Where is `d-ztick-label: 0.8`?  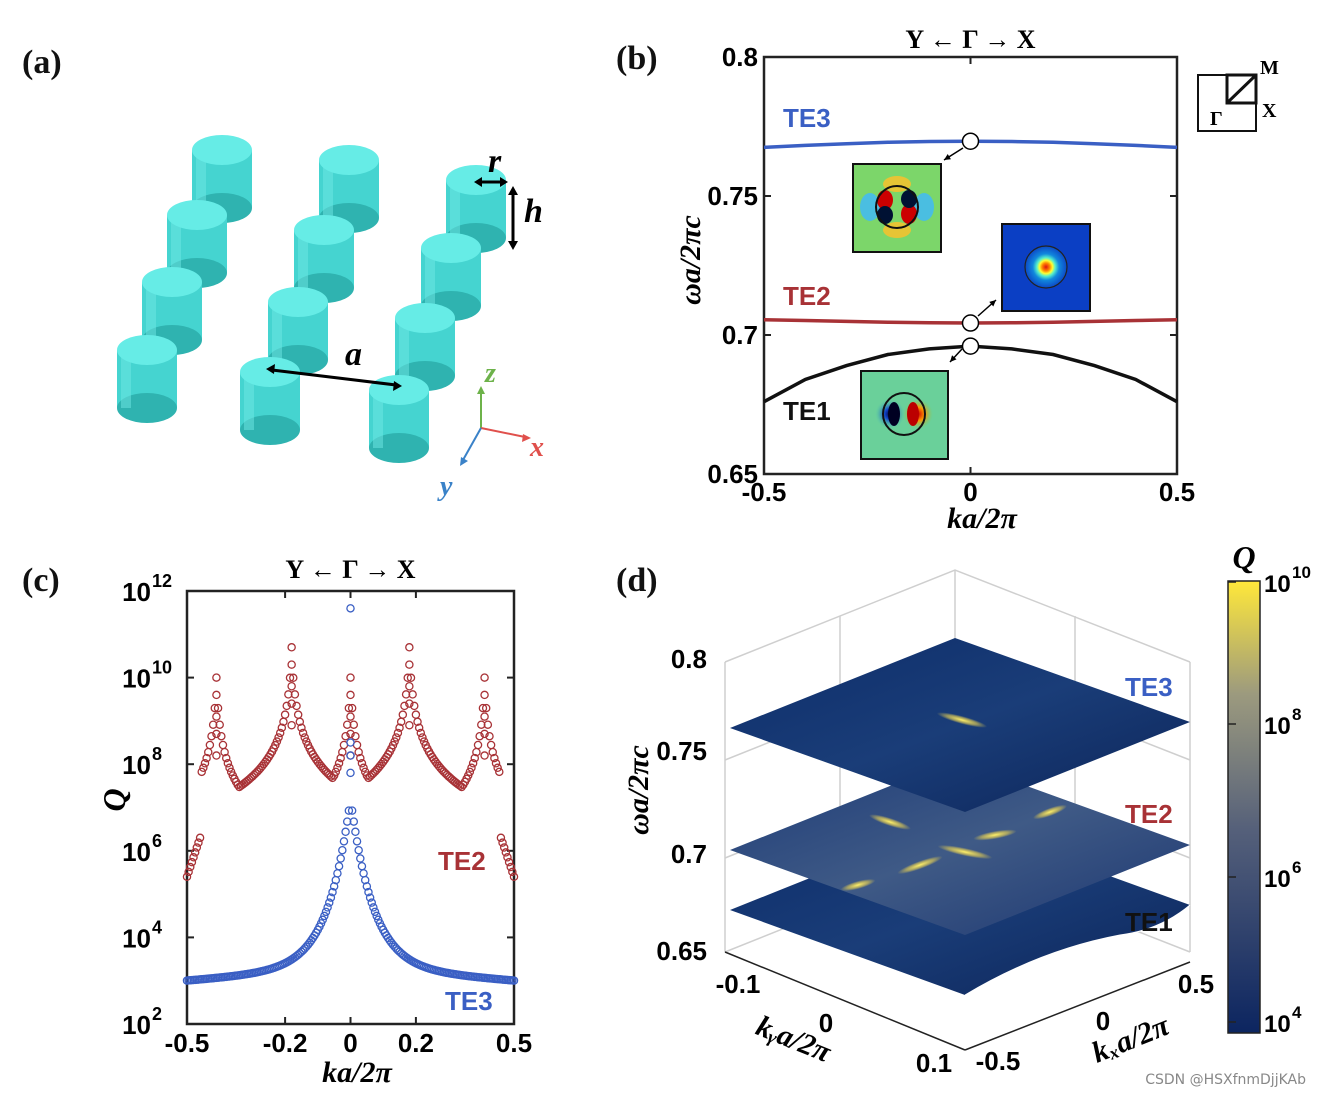 d-ztick-label: 0.8 is located at coordinates (689, 659).